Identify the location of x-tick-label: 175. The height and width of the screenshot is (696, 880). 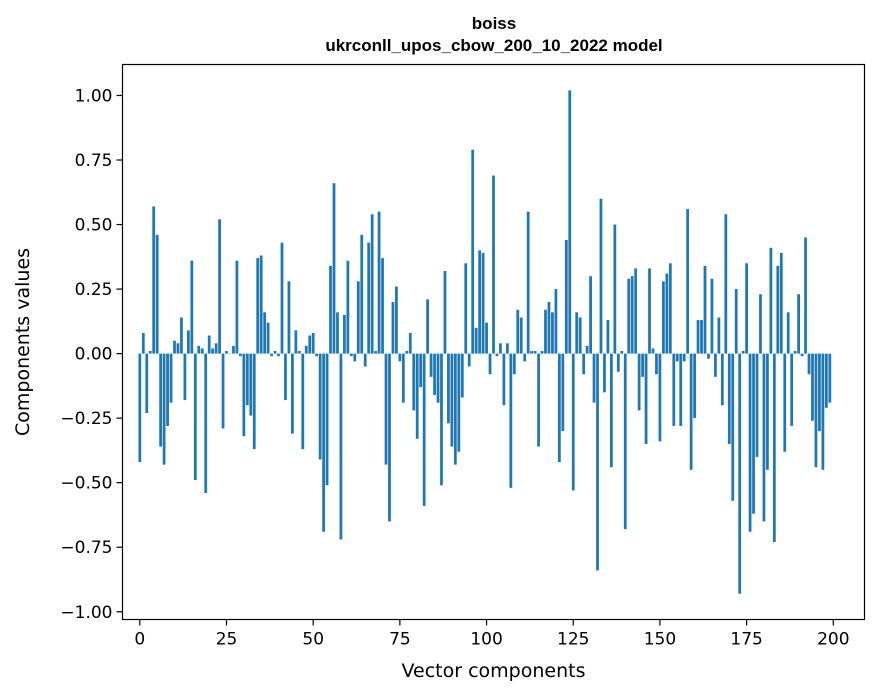
(746, 640).